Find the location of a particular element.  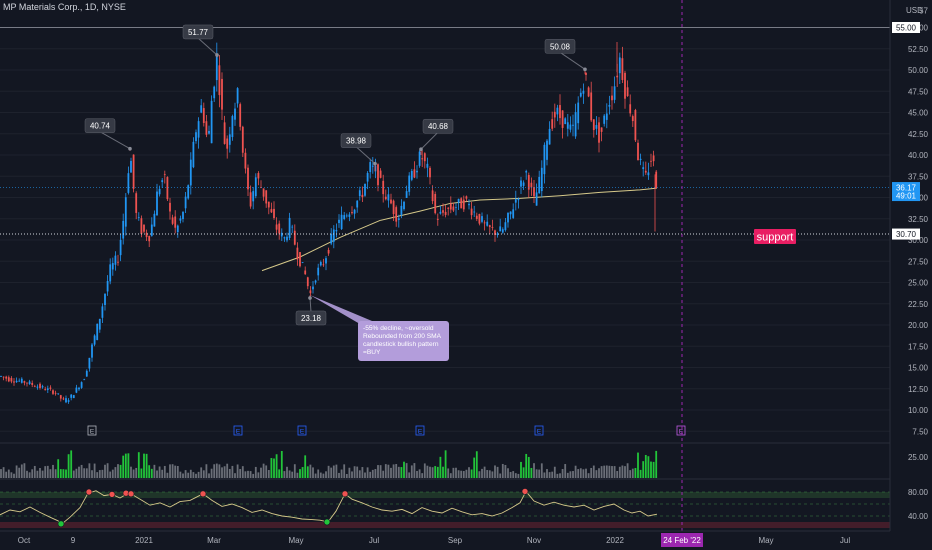

price-tick: 20.00 is located at coordinates (918, 325).